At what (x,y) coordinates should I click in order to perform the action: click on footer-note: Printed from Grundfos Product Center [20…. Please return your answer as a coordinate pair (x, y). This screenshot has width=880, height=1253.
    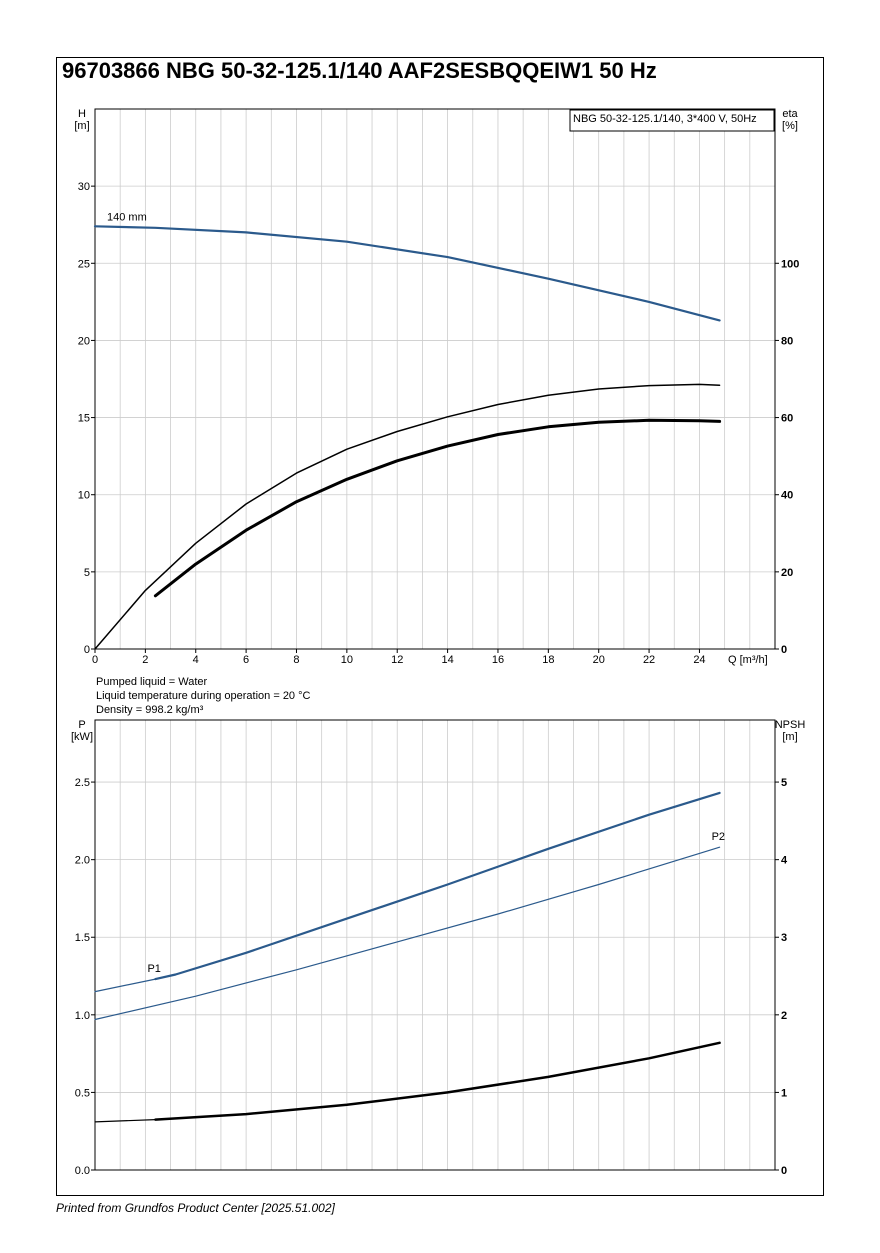
    Looking at the image, I should click on (195, 1208).